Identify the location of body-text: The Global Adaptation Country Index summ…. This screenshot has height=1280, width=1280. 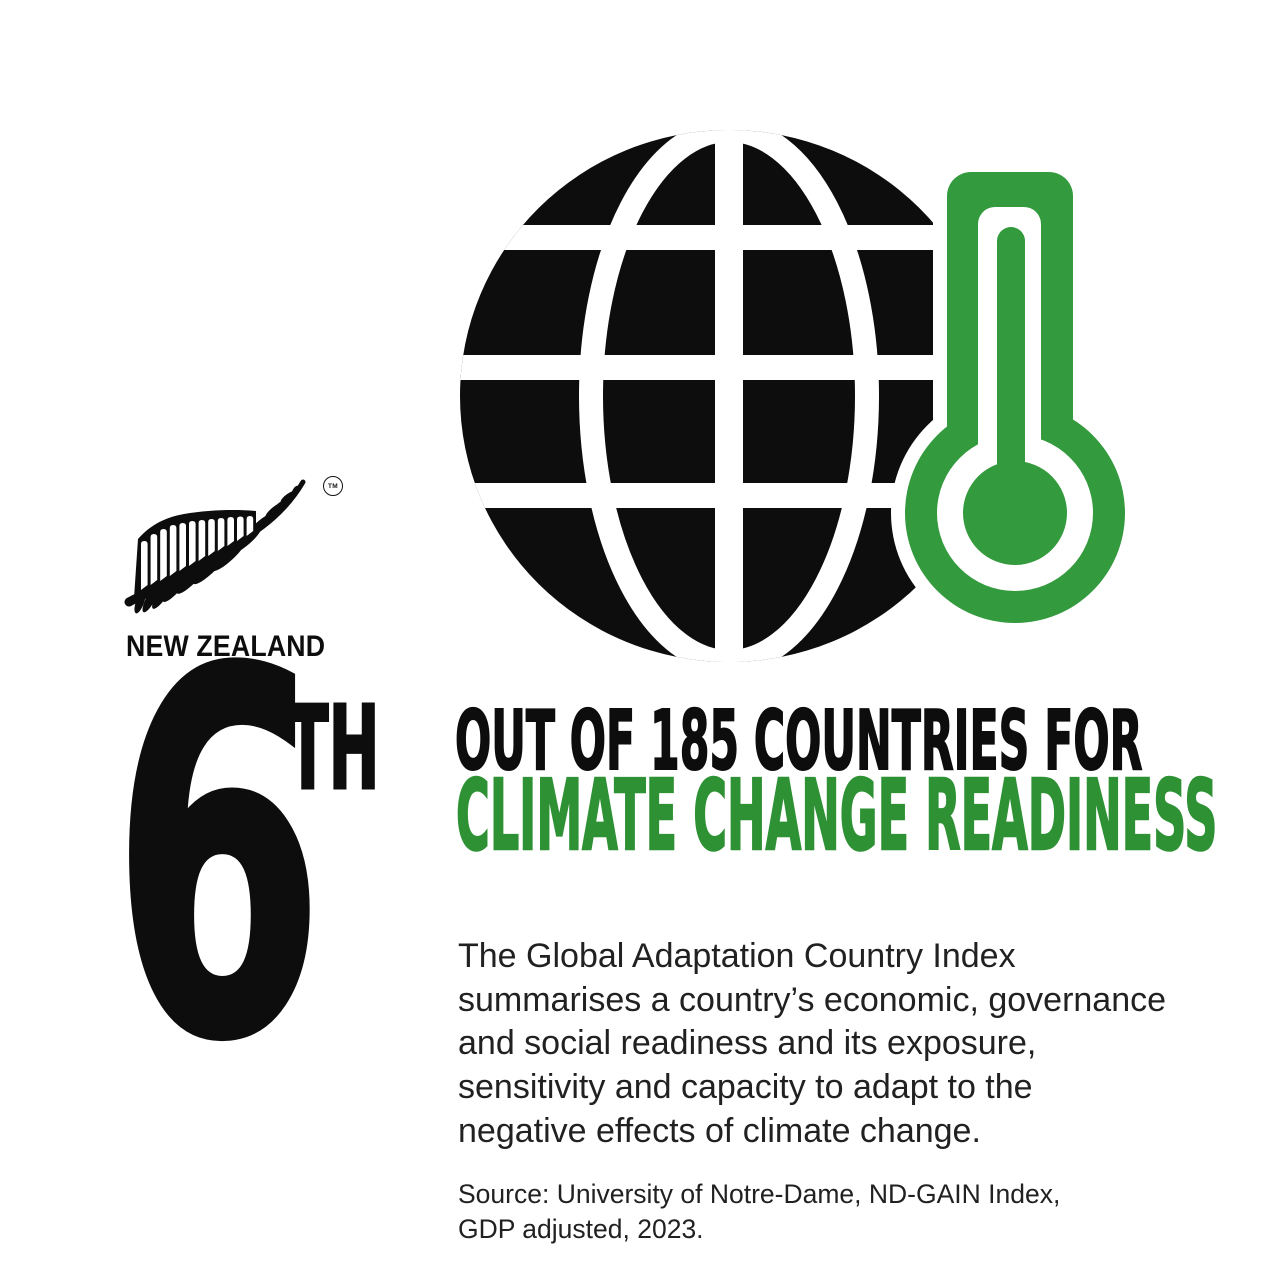
(812, 1044).